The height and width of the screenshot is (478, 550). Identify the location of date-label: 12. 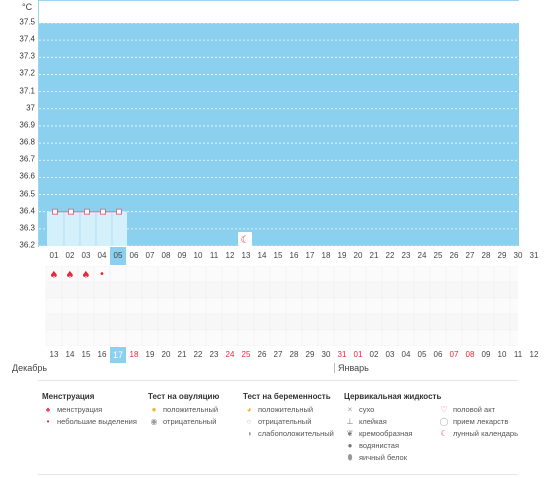
(534, 354).